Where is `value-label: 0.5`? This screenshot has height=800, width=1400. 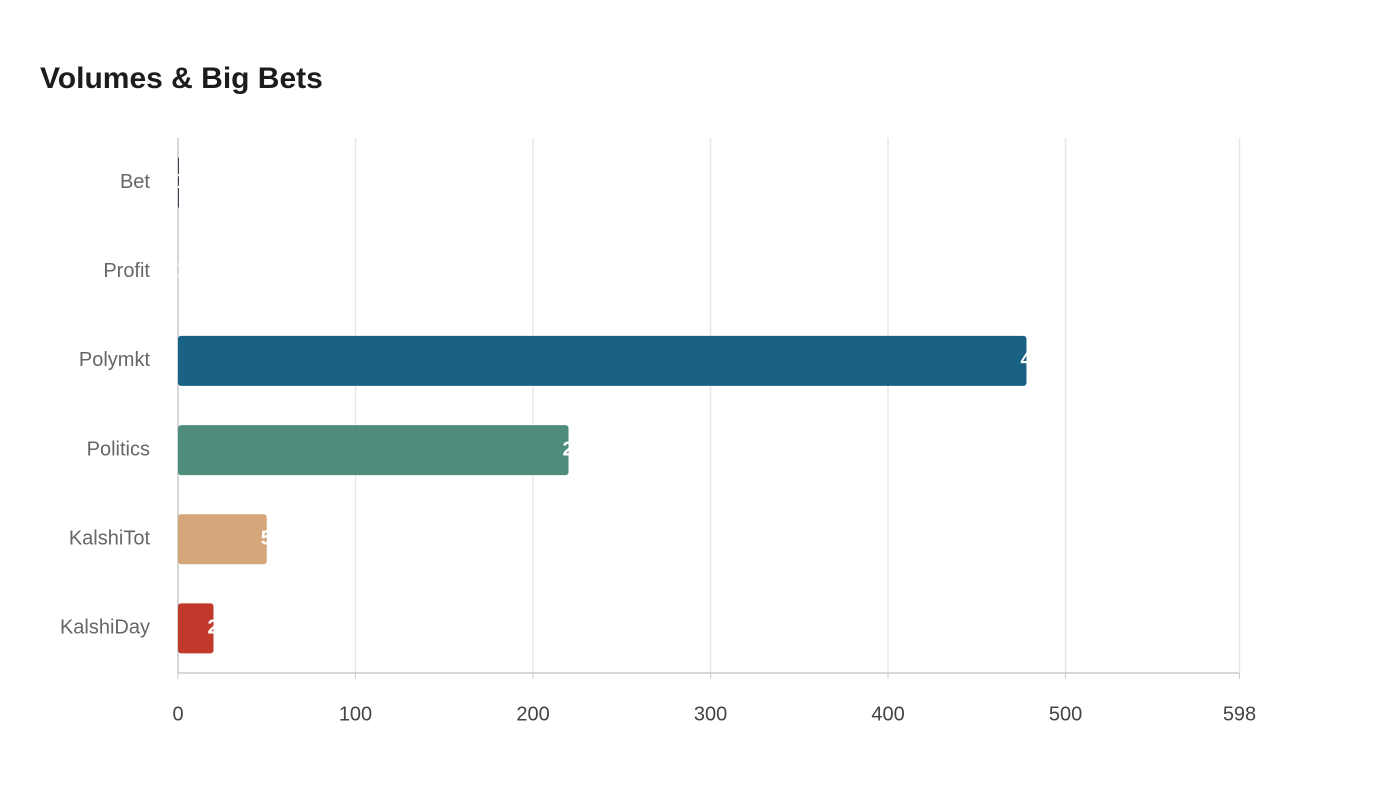
value-label: 0.5 is located at coordinates (187, 182).